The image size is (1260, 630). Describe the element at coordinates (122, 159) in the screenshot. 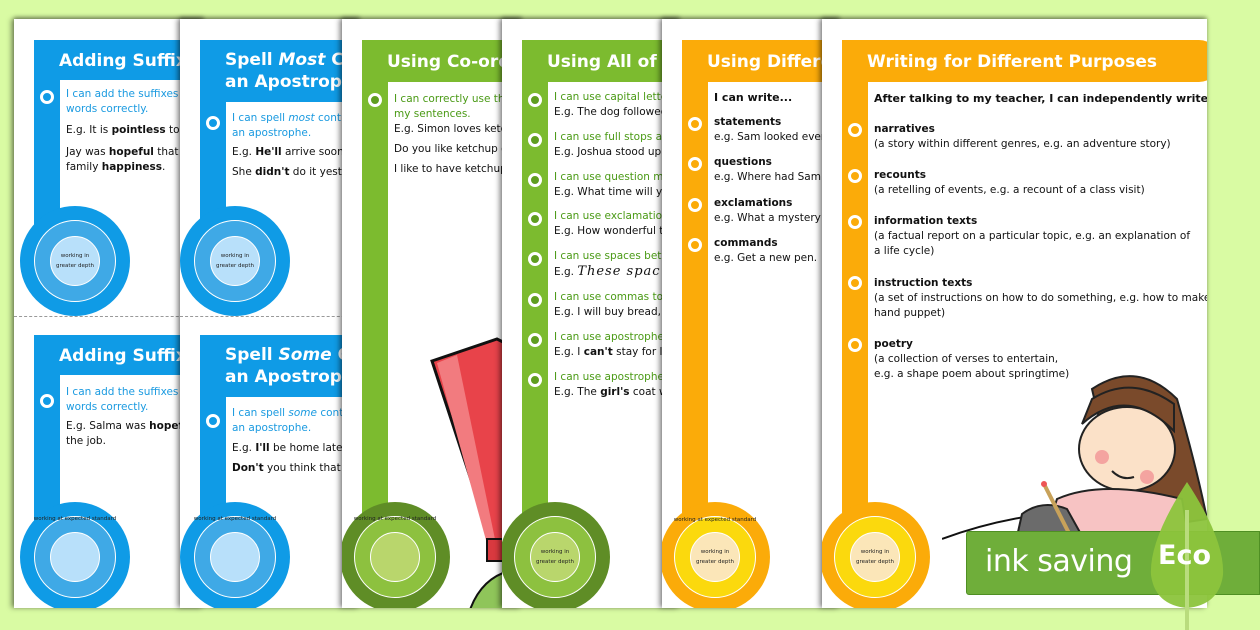

I see `example: Jay was hopeful that family happiness.` at that location.